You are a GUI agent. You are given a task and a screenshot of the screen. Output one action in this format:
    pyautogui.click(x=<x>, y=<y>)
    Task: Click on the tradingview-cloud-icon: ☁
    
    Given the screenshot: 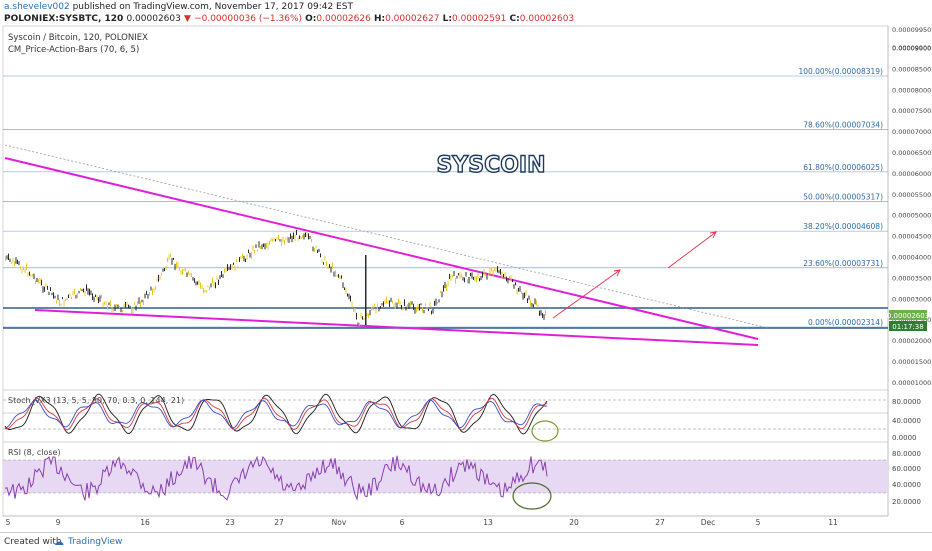 What is the action you would take?
    pyautogui.click(x=59, y=542)
    